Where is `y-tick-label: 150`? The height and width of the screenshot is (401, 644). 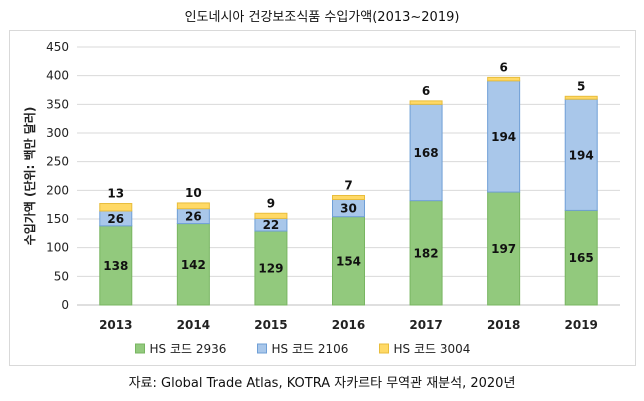
y-tick-label: 150 is located at coordinates (57, 219).